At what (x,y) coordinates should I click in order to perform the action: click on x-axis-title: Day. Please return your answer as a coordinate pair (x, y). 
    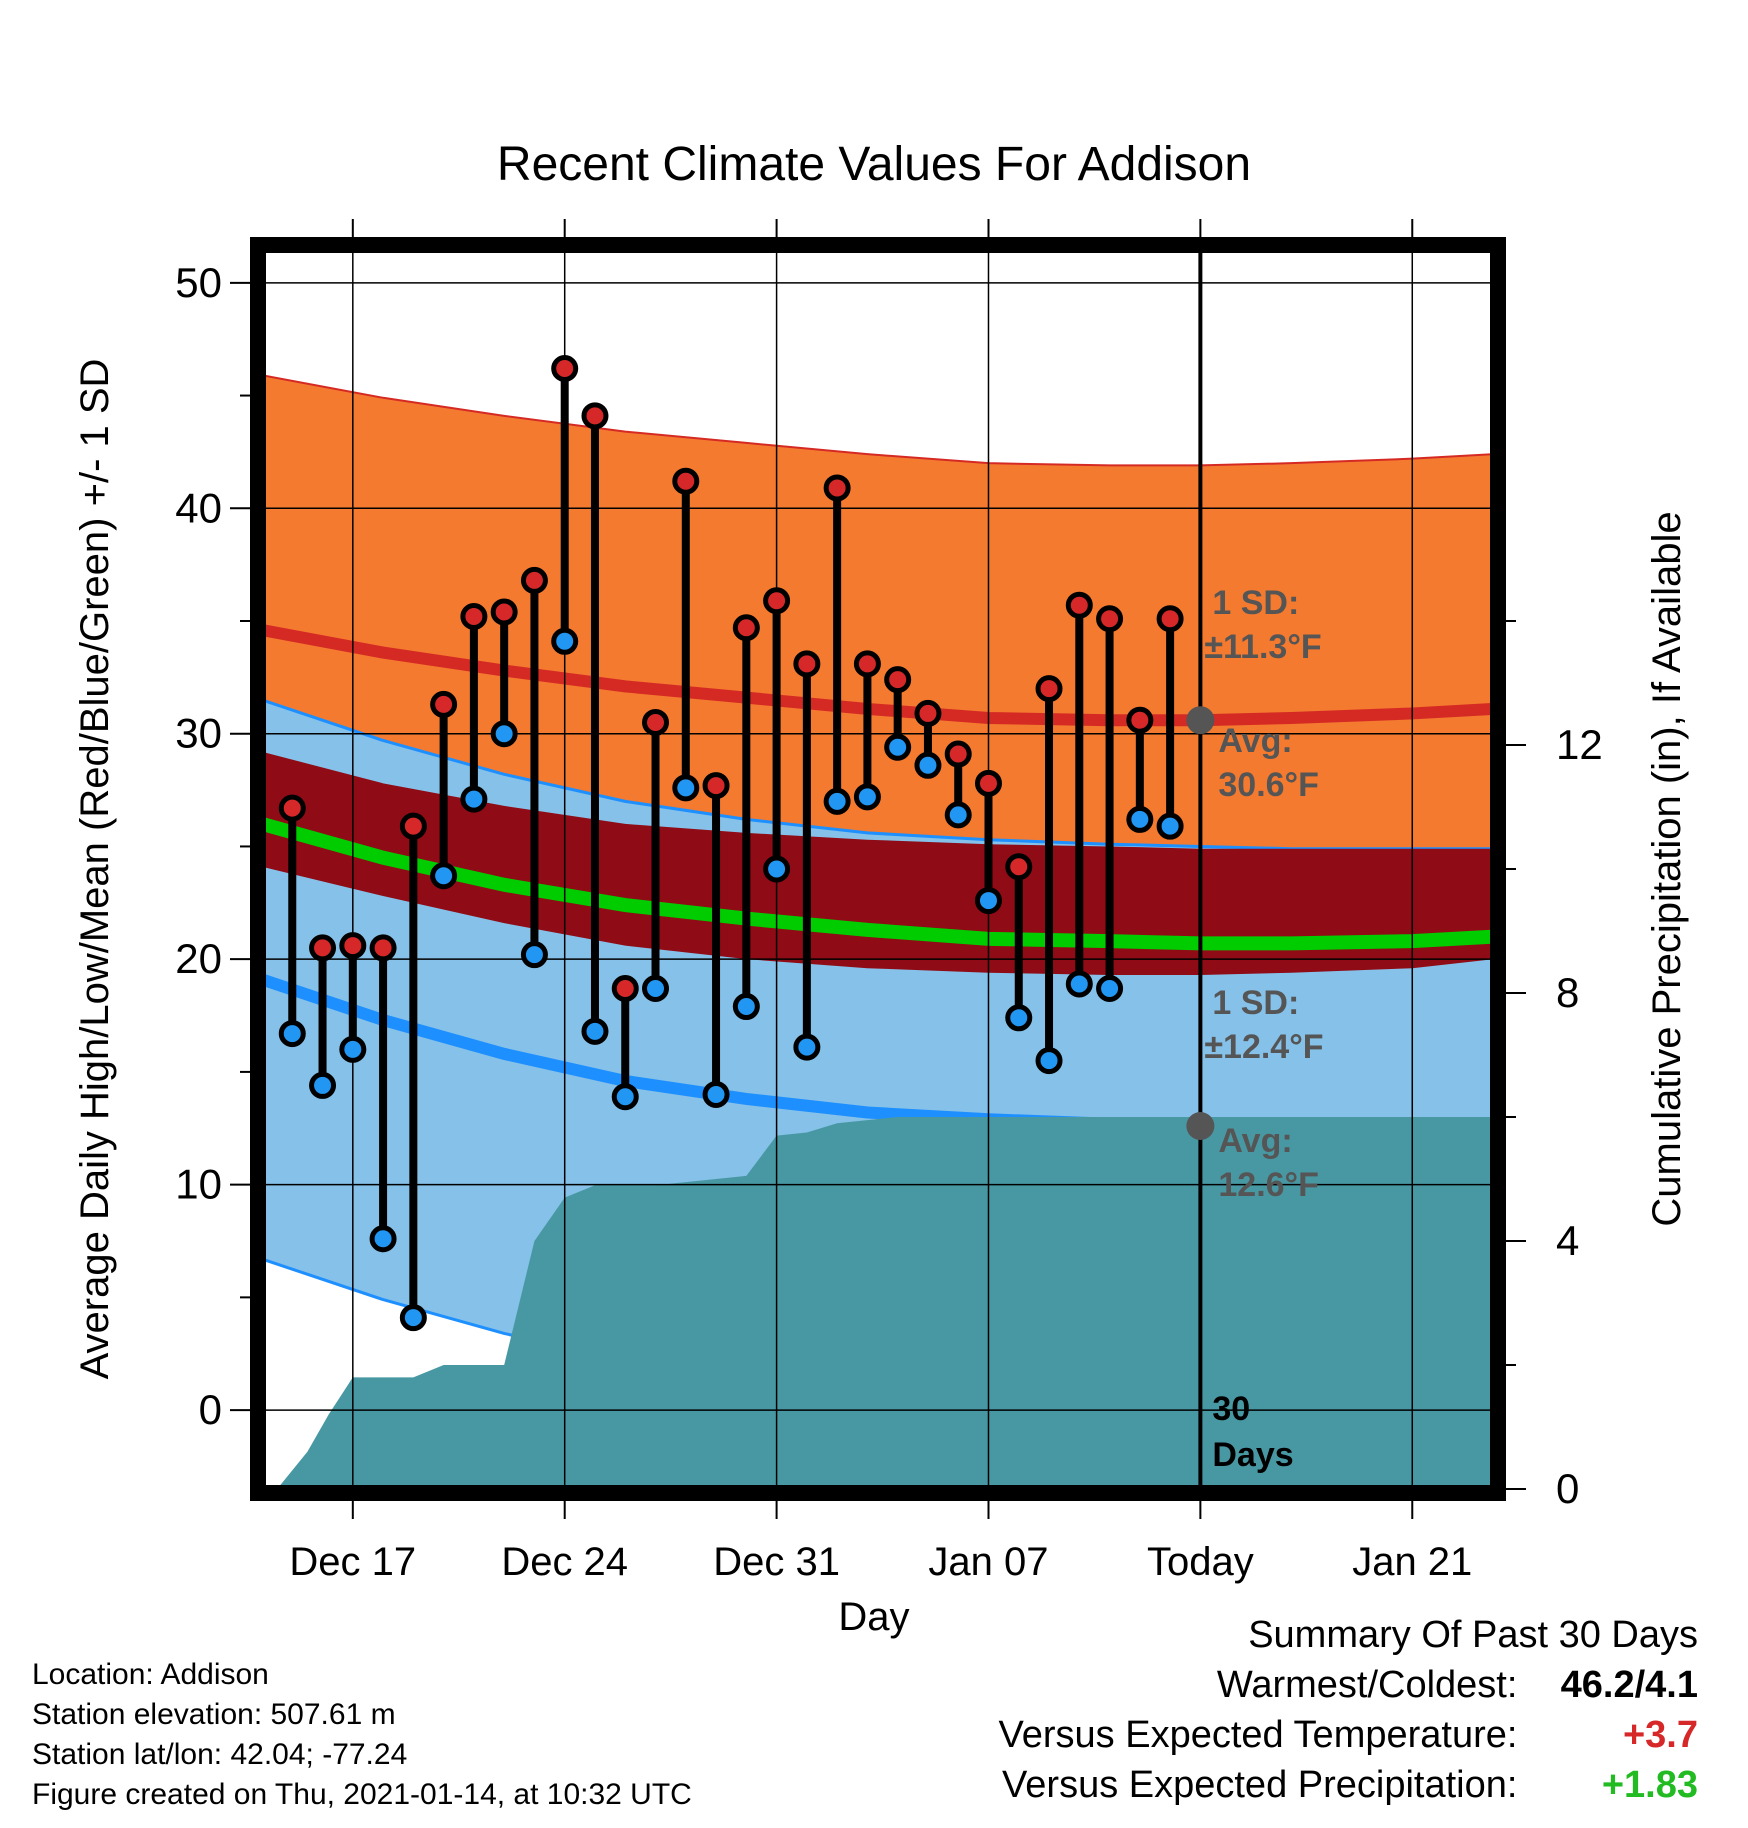
    Looking at the image, I should click on (873, 1617).